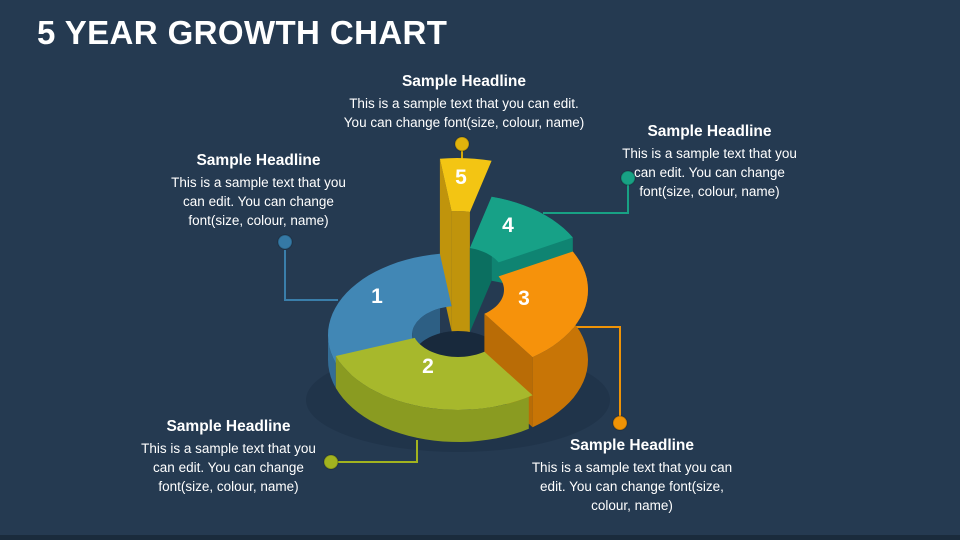 The image size is (960, 540). What do you see at coordinates (480, 537) in the screenshot?
I see `footer-accent-bar` at bounding box center [480, 537].